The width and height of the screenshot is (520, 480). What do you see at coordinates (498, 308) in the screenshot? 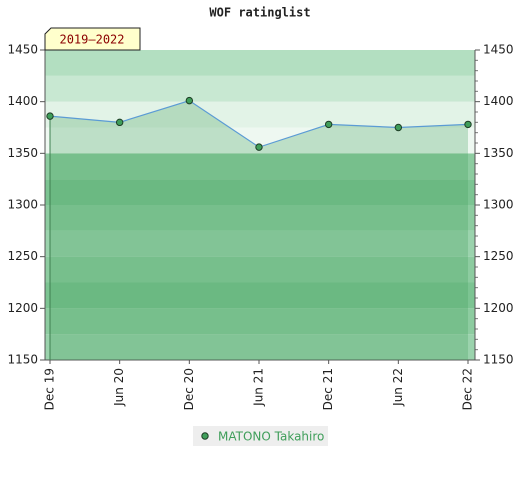
I see `y2-tick-label: 1200` at bounding box center [498, 308].